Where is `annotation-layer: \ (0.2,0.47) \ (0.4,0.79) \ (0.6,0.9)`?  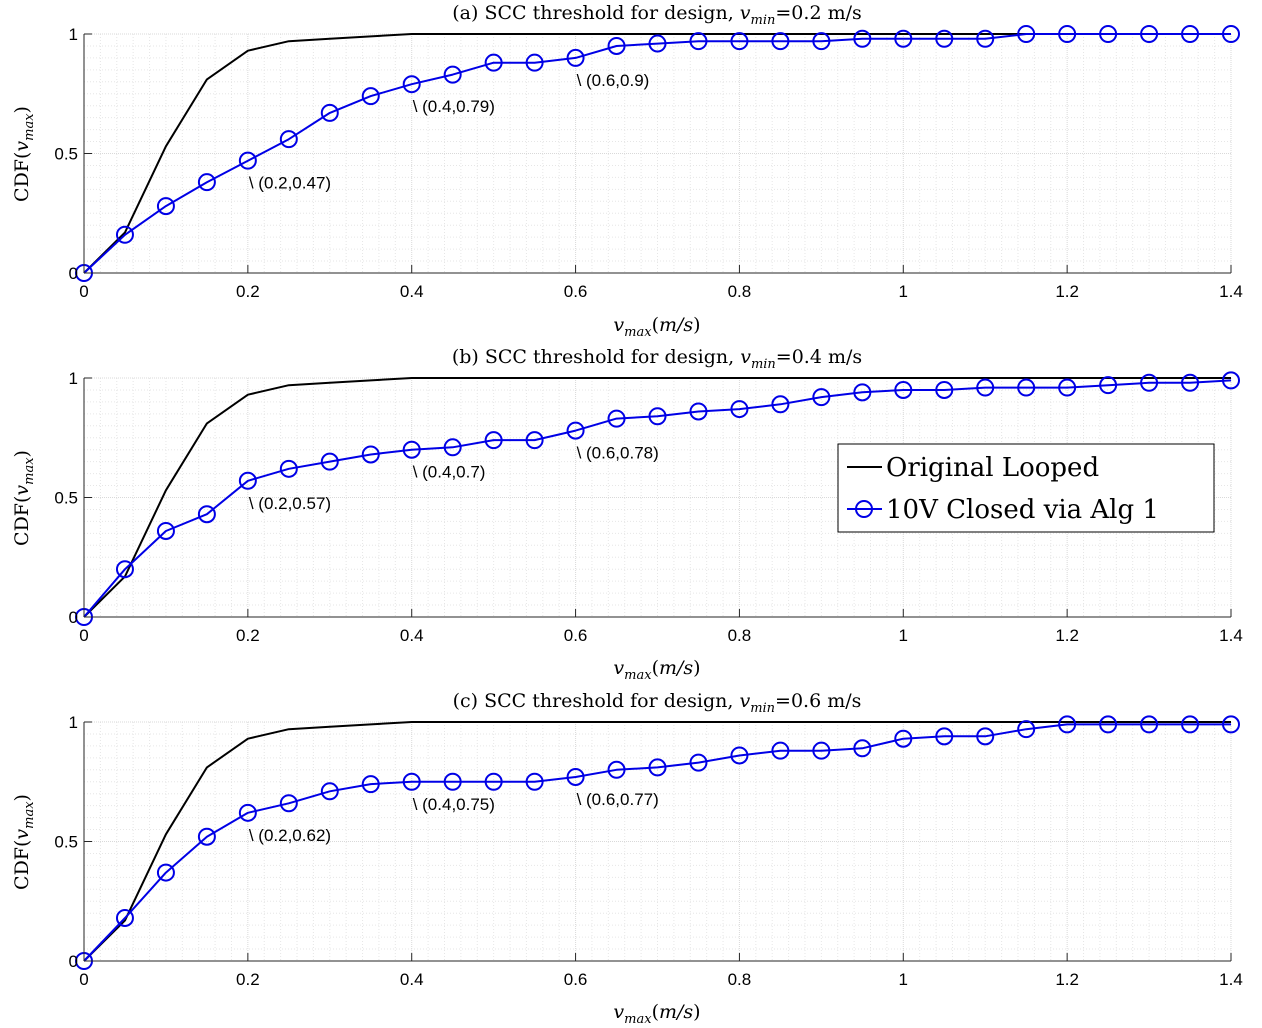 annotation-layer: \ (0.2,0.47) \ (0.4,0.79) \ (0.6,0.9) is located at coordinates (449, 132).